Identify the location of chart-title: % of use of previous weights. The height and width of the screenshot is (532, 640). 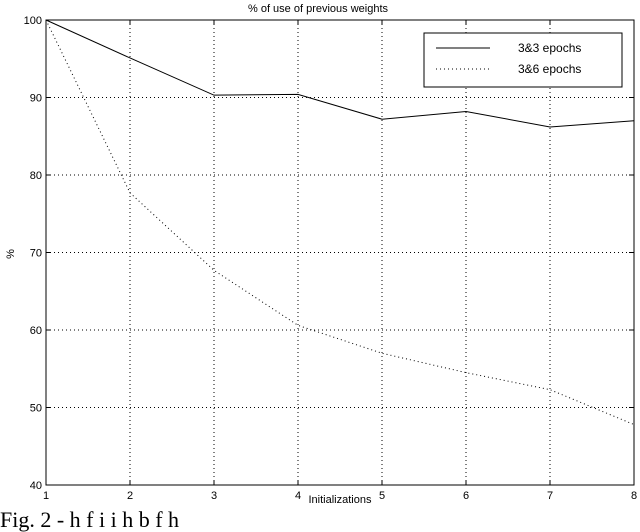
(318, 9).